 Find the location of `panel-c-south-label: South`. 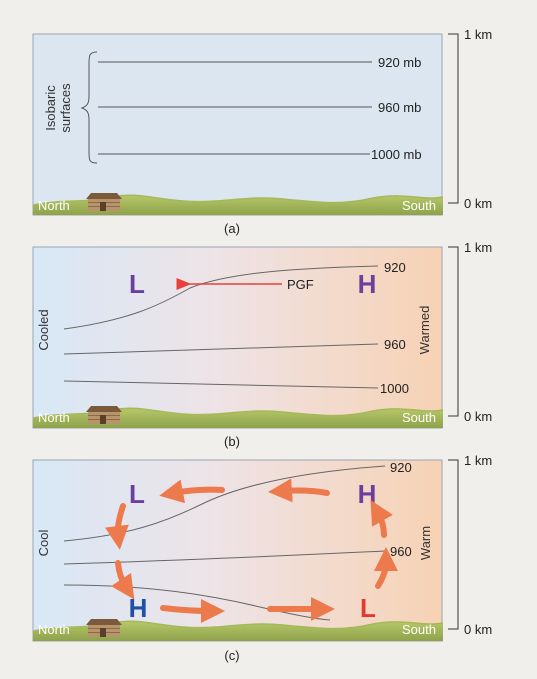

panel-c-south-label: South is located at coordinates (419, 629).